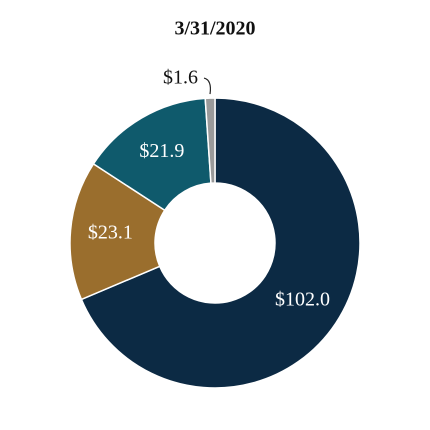  Describe the element at coordinates (207, 86) in the screenshot. I see `leader-line` at that location.